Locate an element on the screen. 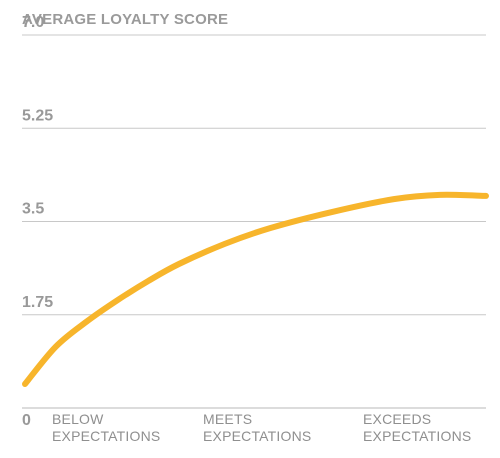 The image size is (500, 458). chart-title: AVERAGE LOYALTY SCORE is located at coordinates (125, 19).